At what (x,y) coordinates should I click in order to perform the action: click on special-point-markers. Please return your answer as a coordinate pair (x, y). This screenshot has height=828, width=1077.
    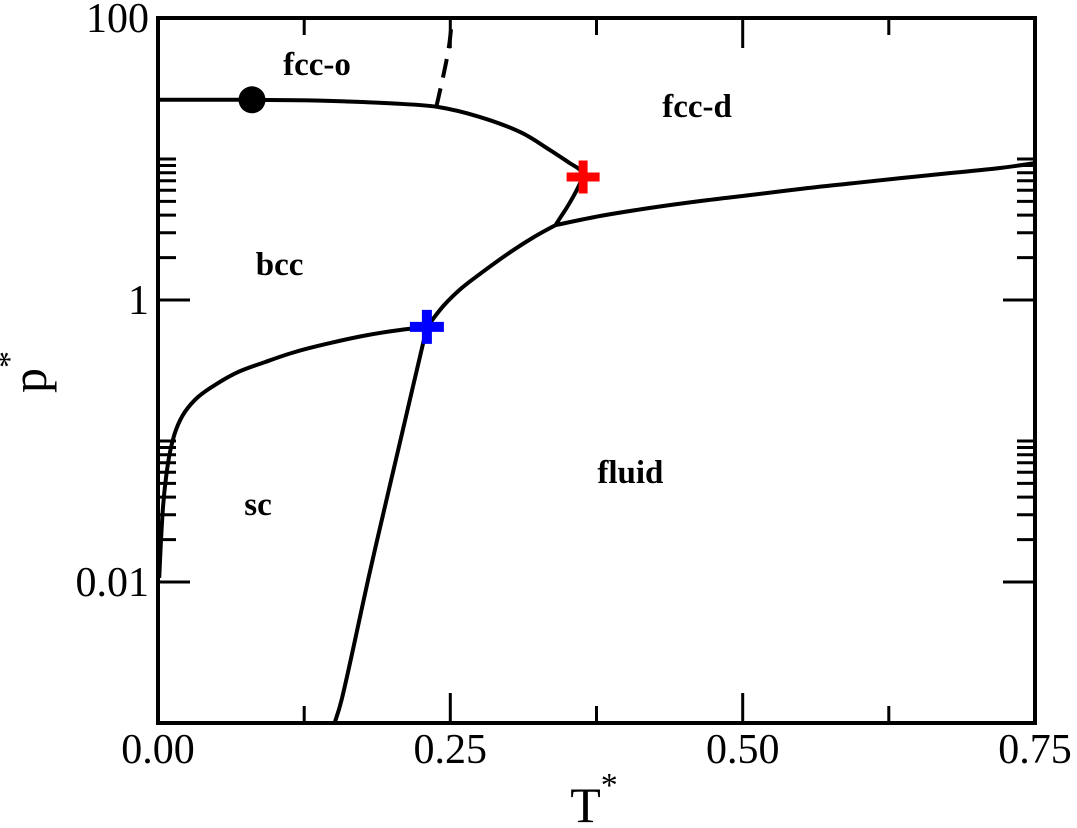
    Looking at the image, I should click on (419, 215).